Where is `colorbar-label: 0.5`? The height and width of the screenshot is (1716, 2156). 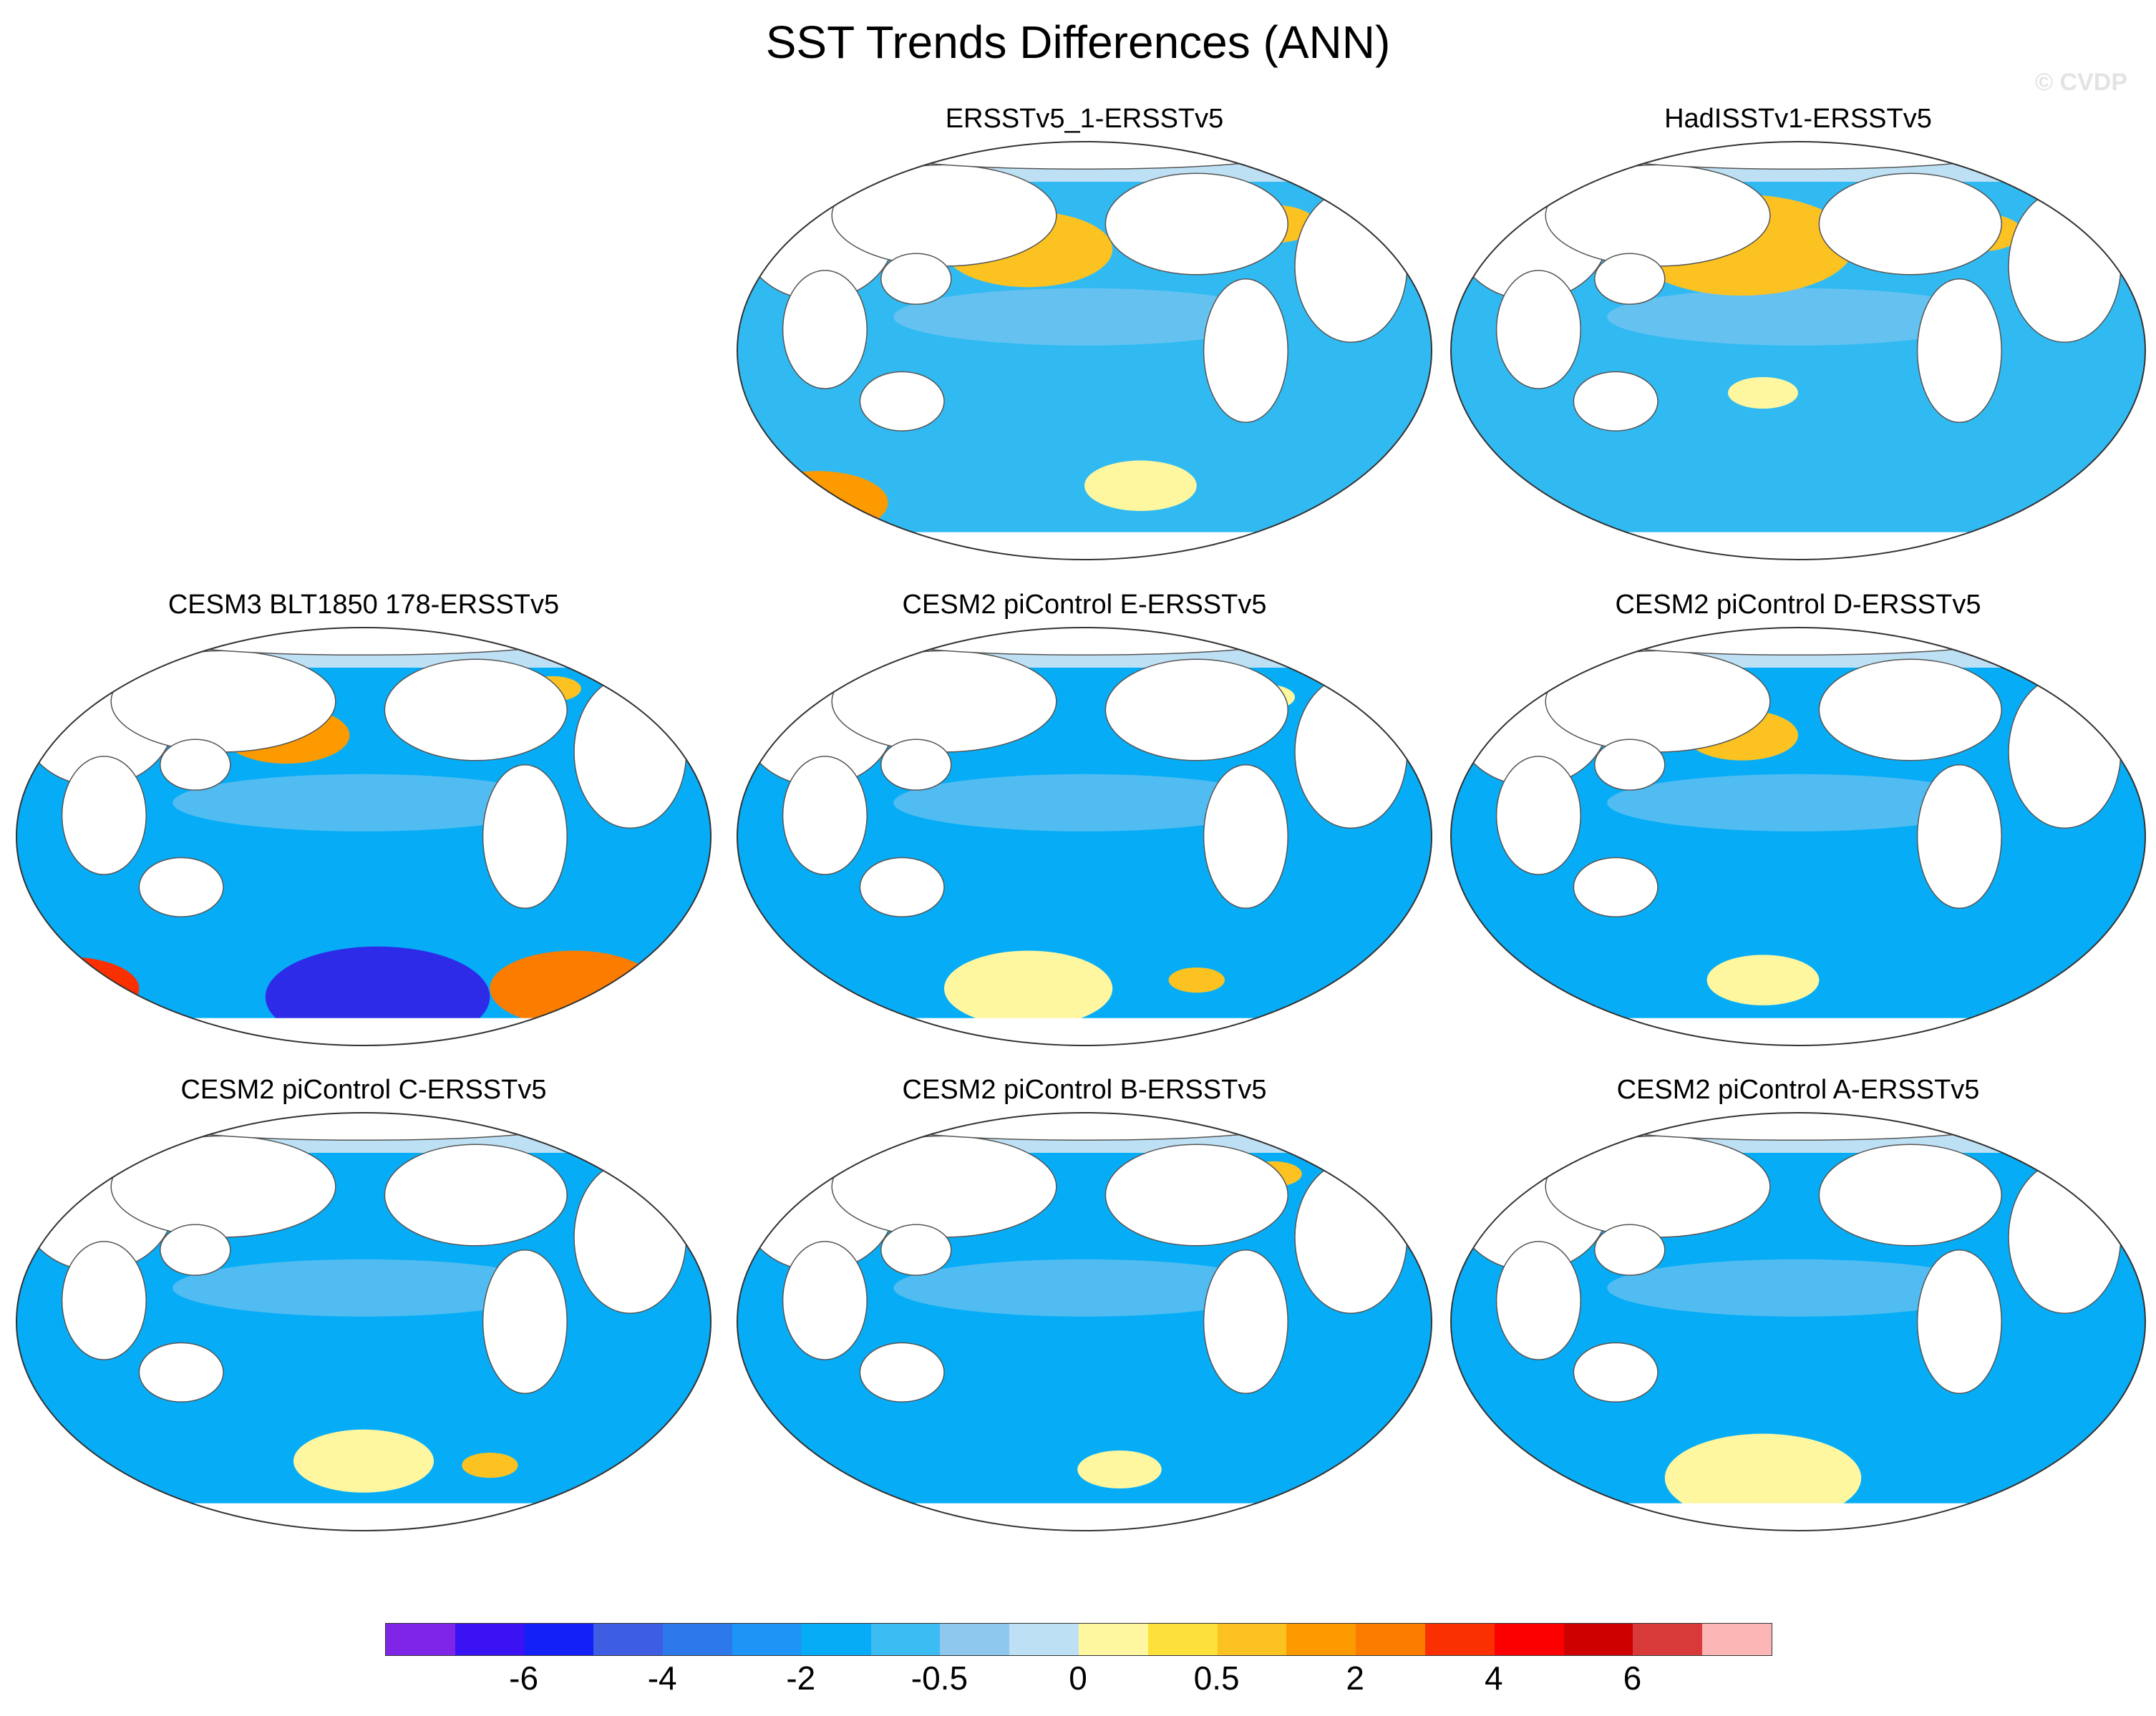 colorbar-label: 0.5 is located at coordinates (1216, 1678).